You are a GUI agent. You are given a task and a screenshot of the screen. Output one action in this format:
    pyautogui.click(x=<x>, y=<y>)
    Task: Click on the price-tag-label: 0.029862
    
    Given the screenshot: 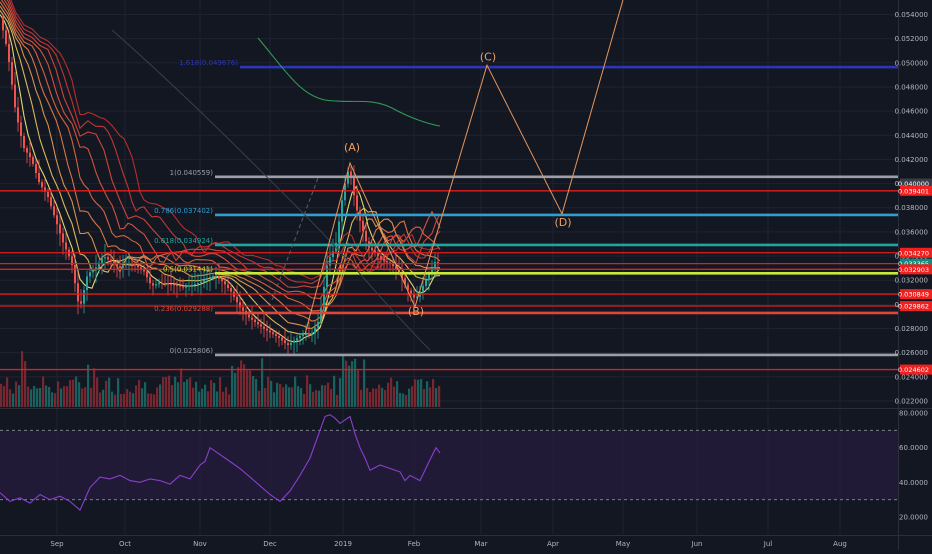 What is the action you would take?
    pyautogui.click(x=913, y=307)
    